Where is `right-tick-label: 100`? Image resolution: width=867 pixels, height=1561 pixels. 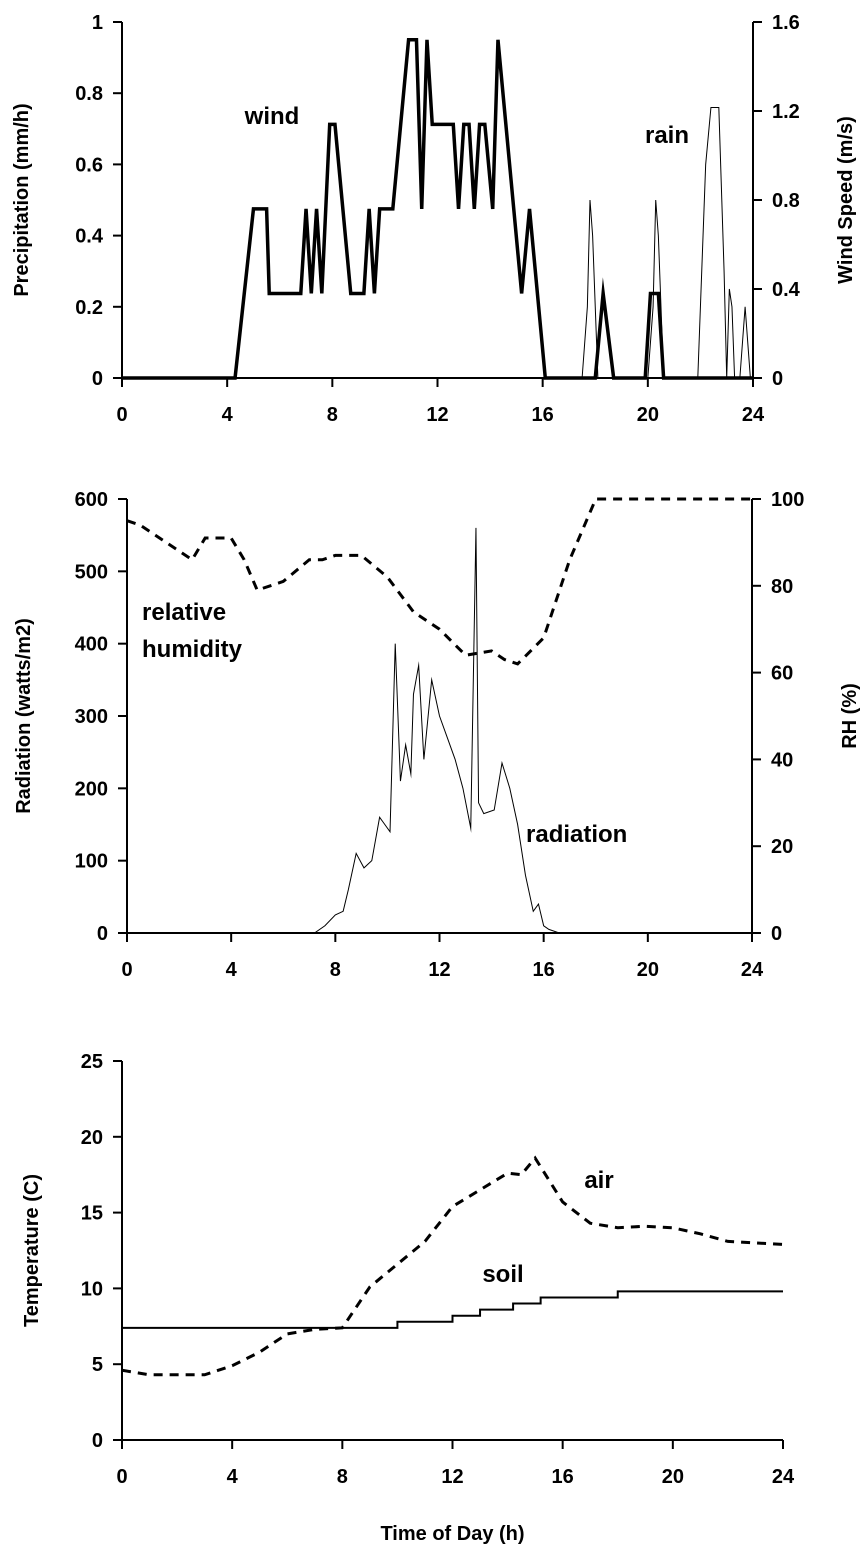
right-tick-label: 100 is located at coordinates (787, 500).